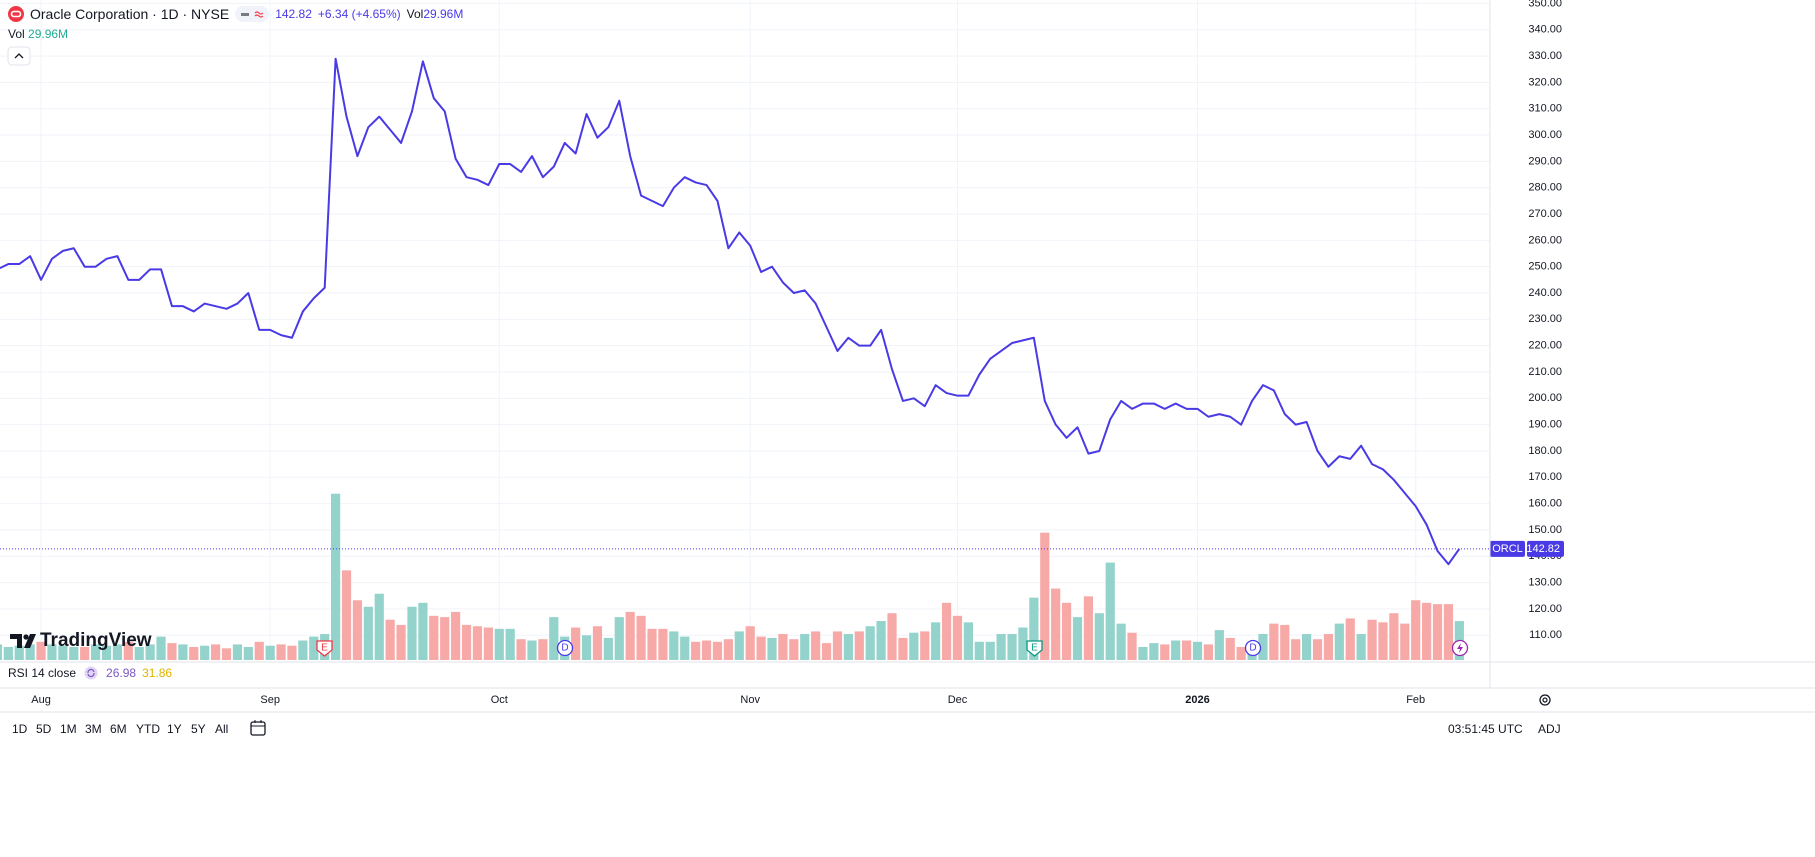 Image resolution: width=1815 pixels, height=857 pixels. Describe the element at coordinates (148, 729) in the screenshot. I see `range-button: YTD` at that location.